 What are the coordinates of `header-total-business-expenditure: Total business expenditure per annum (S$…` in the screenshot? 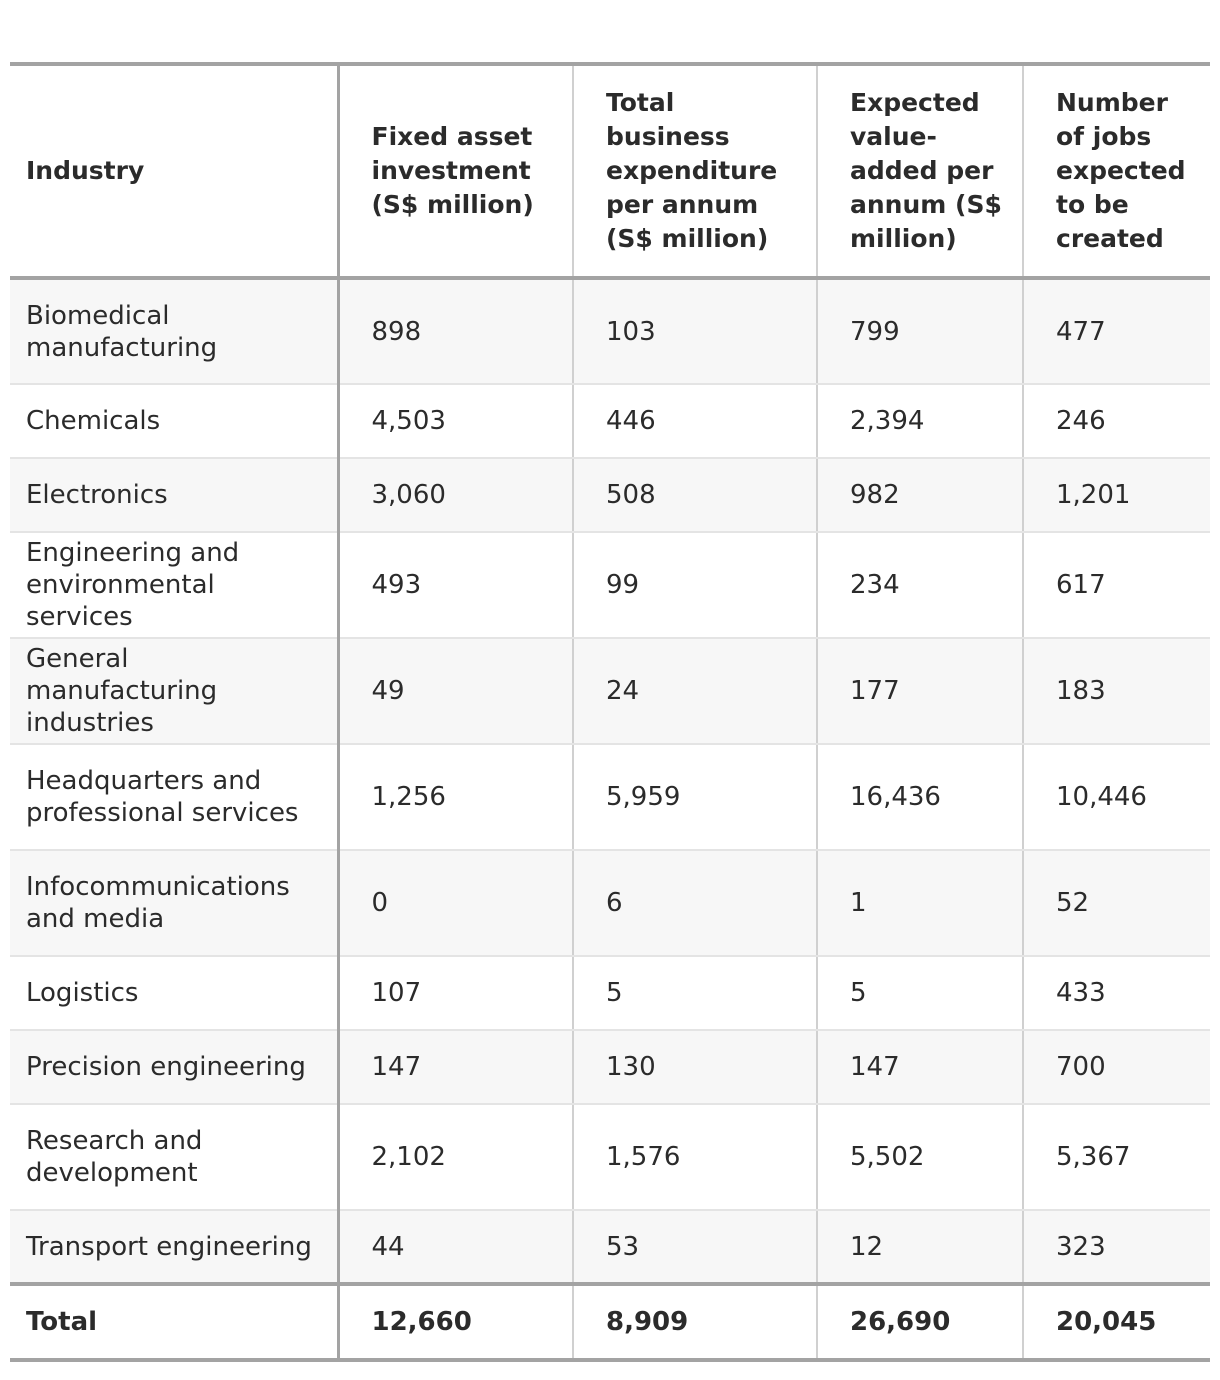 It's located at (694, 171).